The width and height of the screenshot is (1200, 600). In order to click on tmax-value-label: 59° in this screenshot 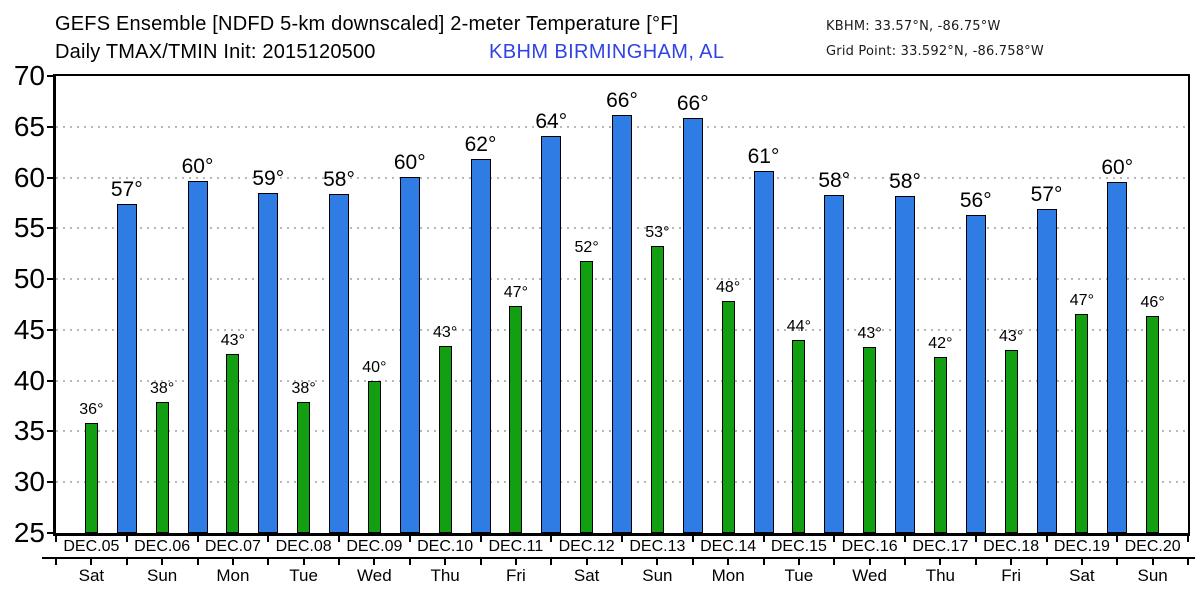, I will do `click(268, 178)`.